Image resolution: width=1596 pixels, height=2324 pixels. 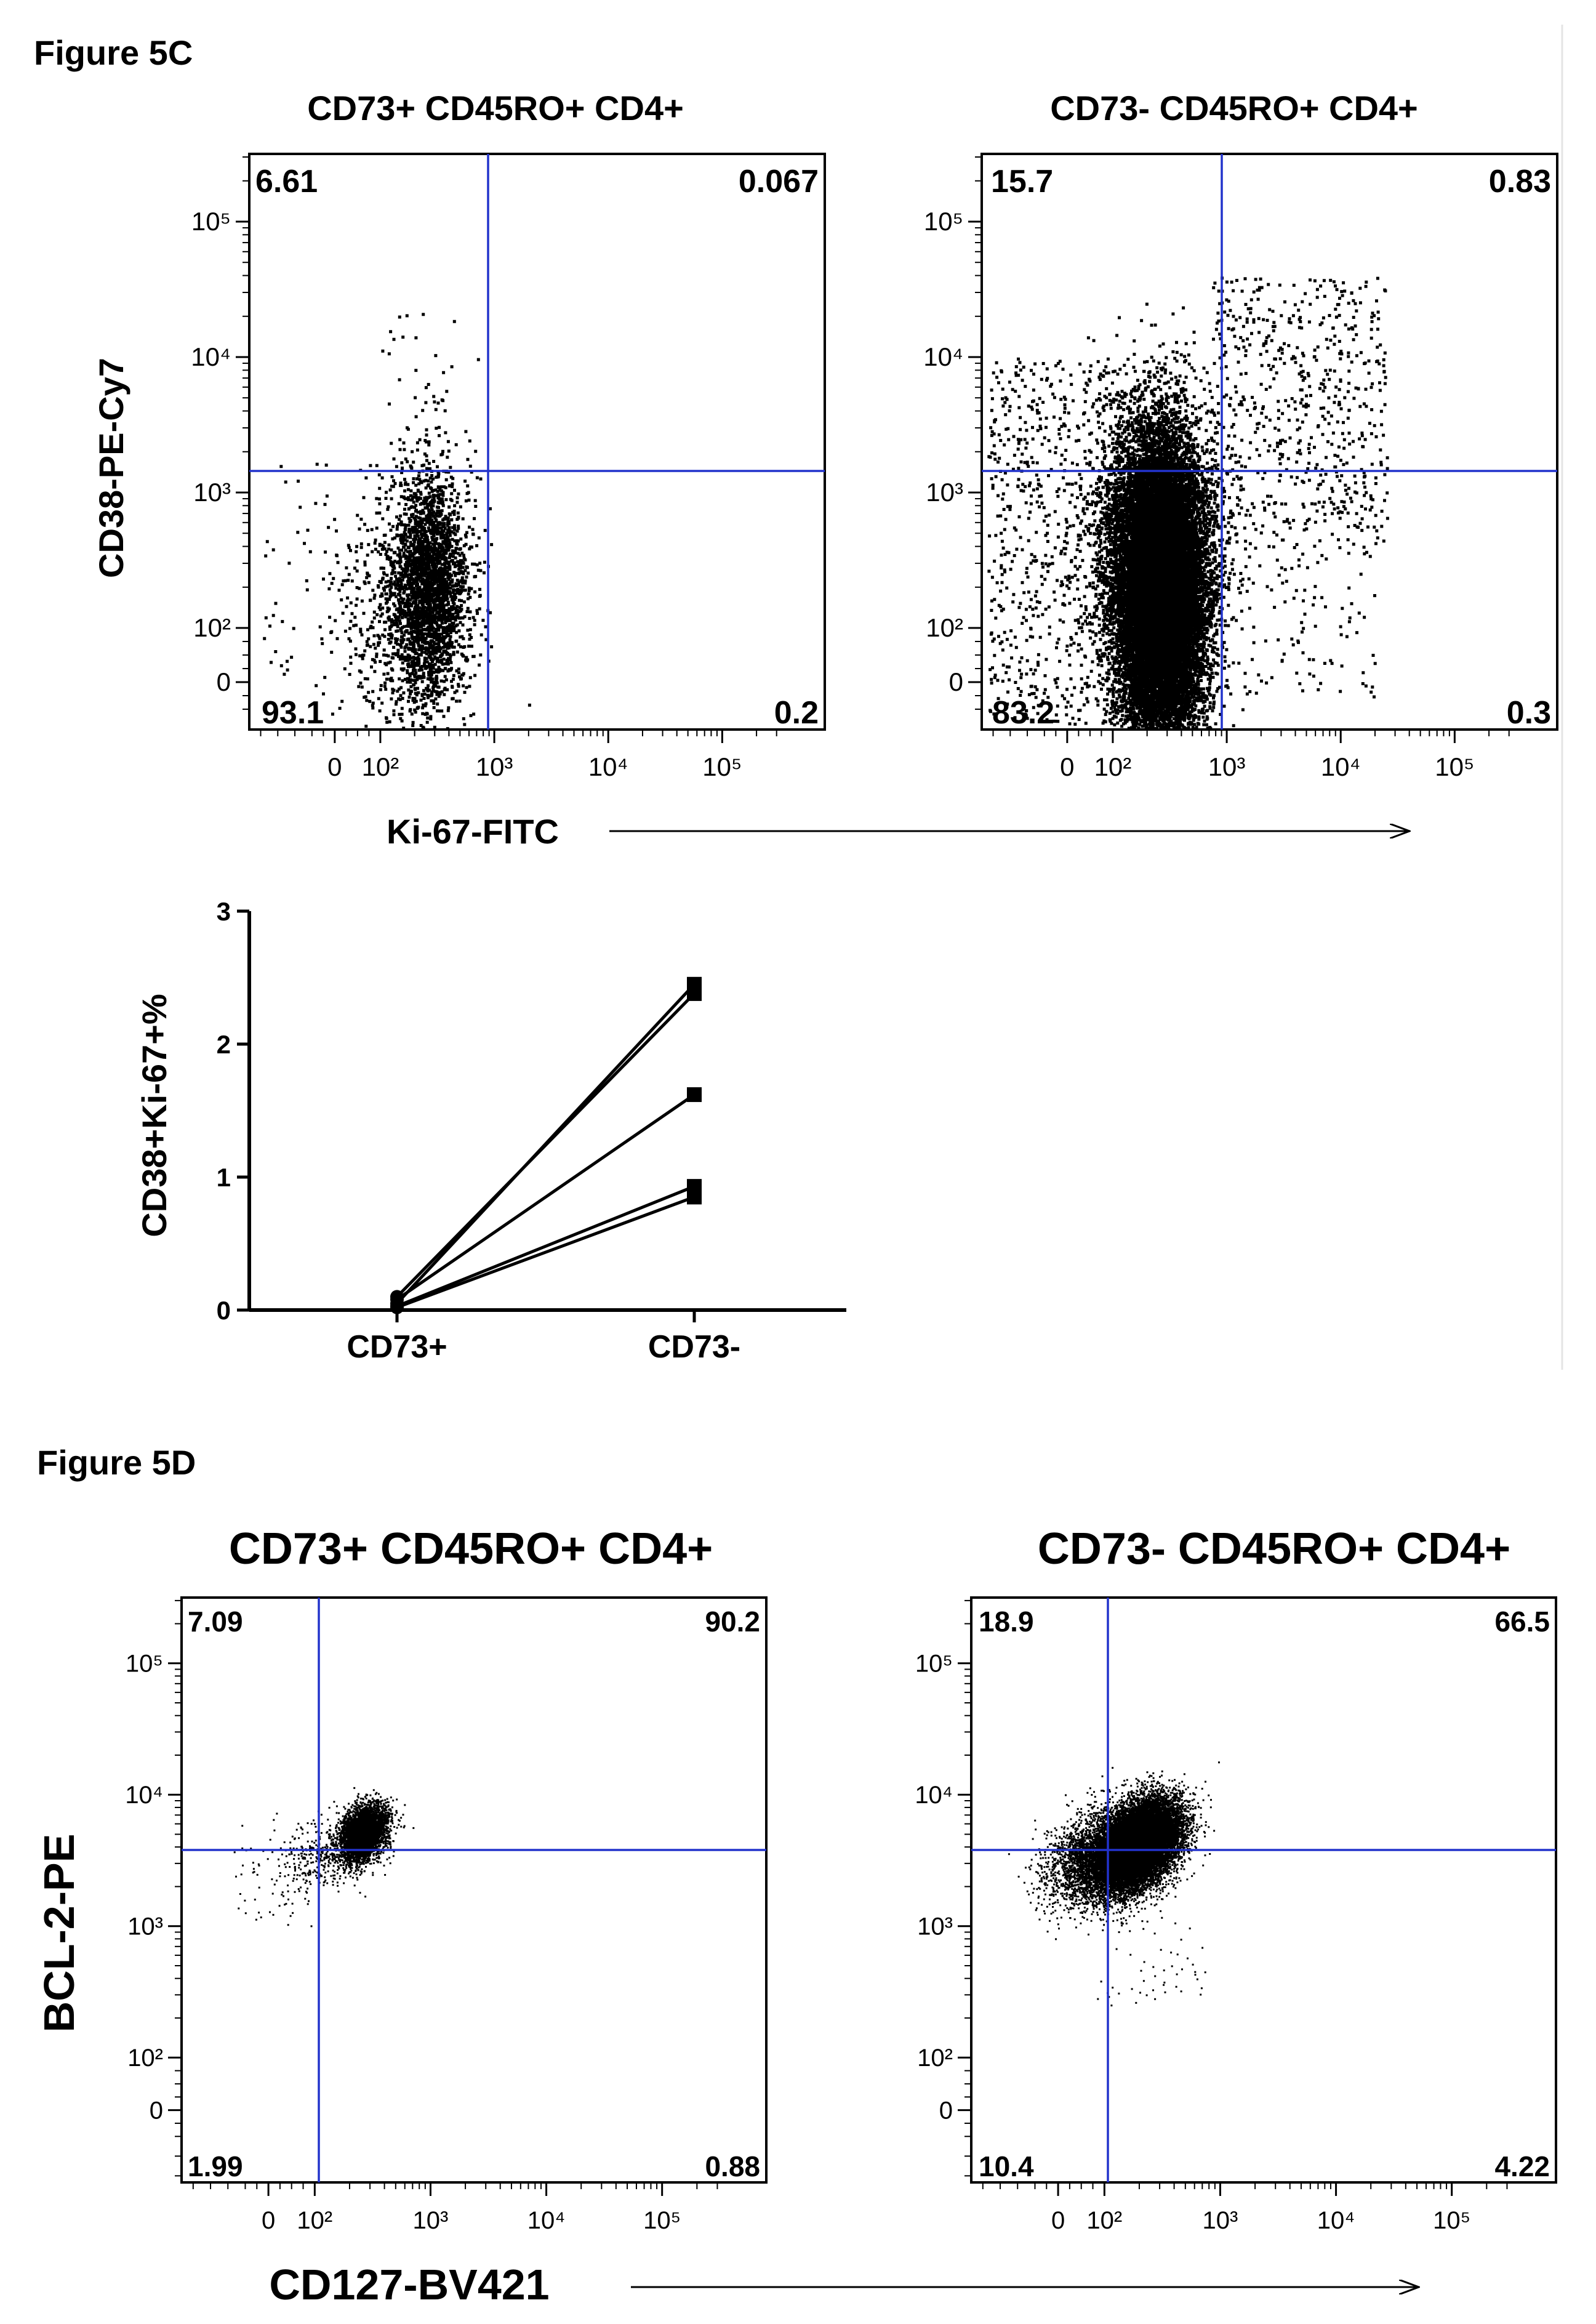 What do you see at coordinates (1274, 1549) in the screenshot?
I see `figure-5d-right-title: CD73- CD45RO+ CD4+` at bounding box center [1274, 1549].